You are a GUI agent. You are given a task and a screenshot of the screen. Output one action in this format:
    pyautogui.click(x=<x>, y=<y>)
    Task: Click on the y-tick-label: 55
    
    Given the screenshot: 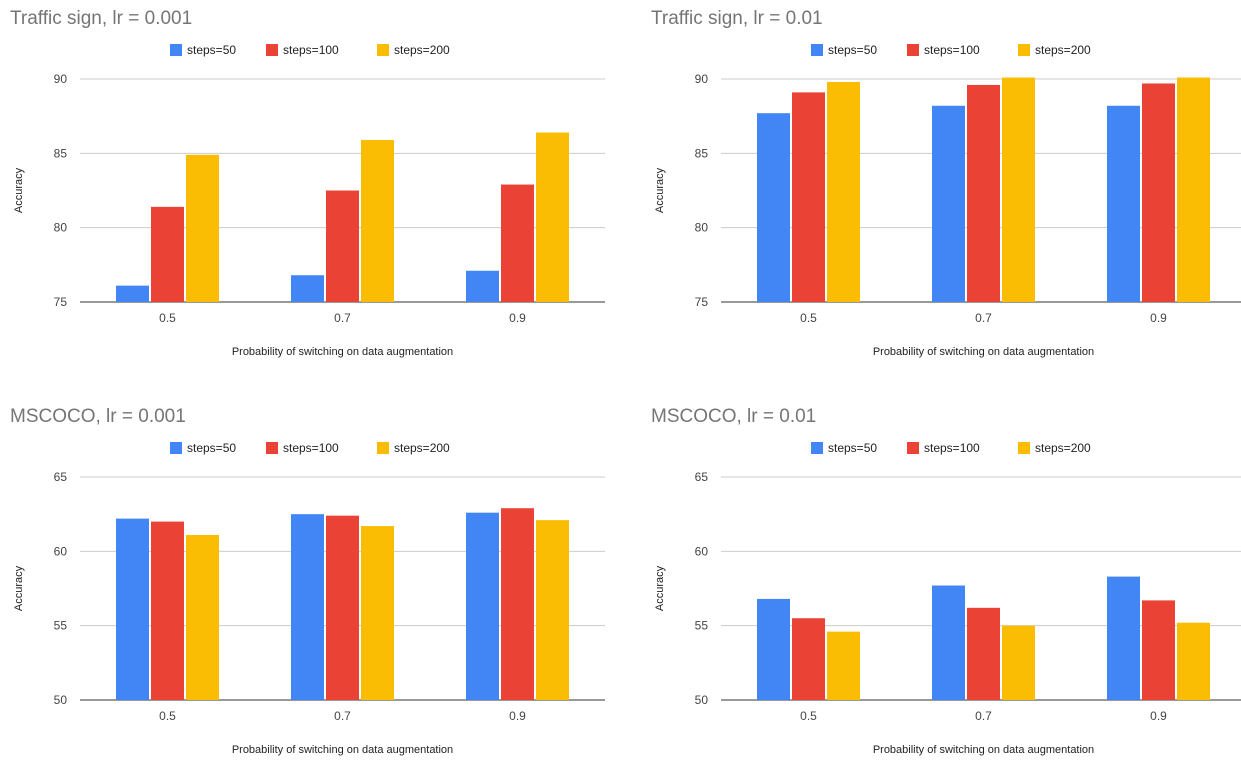 What is the action you would take?
    pyautogui.click(x=702, y=626)
    